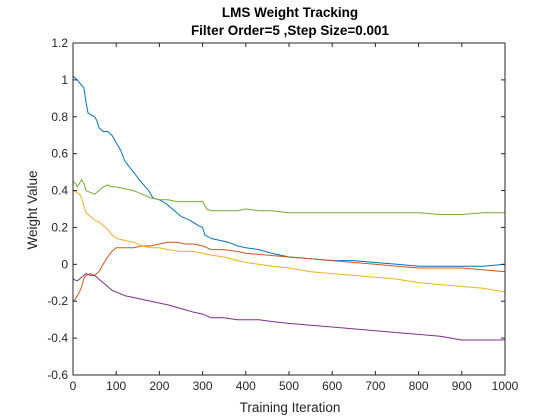 The image size is (560, 420). What do you see at coordinates (505, 386) in the screenshot?
I see `x-tick-label: 1000` at bounding box center [505, 386].